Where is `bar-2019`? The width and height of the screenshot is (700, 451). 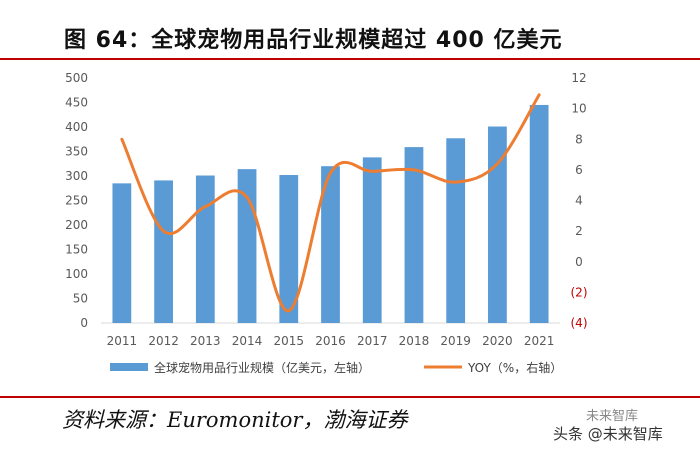 bar-2019 is located at coordinates (456, 230).